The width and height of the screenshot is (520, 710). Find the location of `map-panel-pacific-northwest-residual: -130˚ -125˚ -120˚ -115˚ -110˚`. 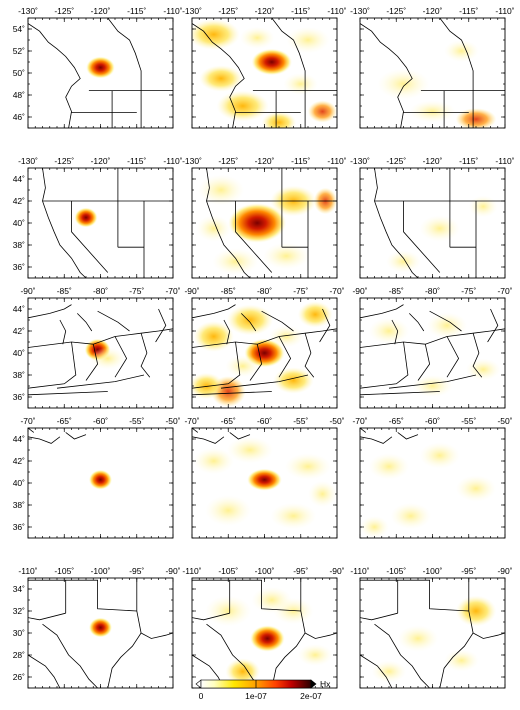

map-panel-pacific-northwest-residual: -130˚ -125˚ -120˚ -115˚ -110˚ is located at coordinates (432, 67).